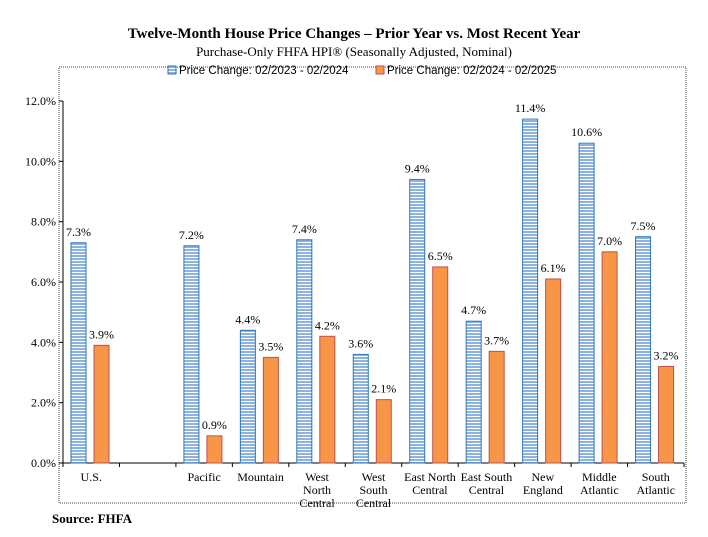  I want to click on legend-label: Price Change: 02/2023 - 02/2024, so click(264, 71).